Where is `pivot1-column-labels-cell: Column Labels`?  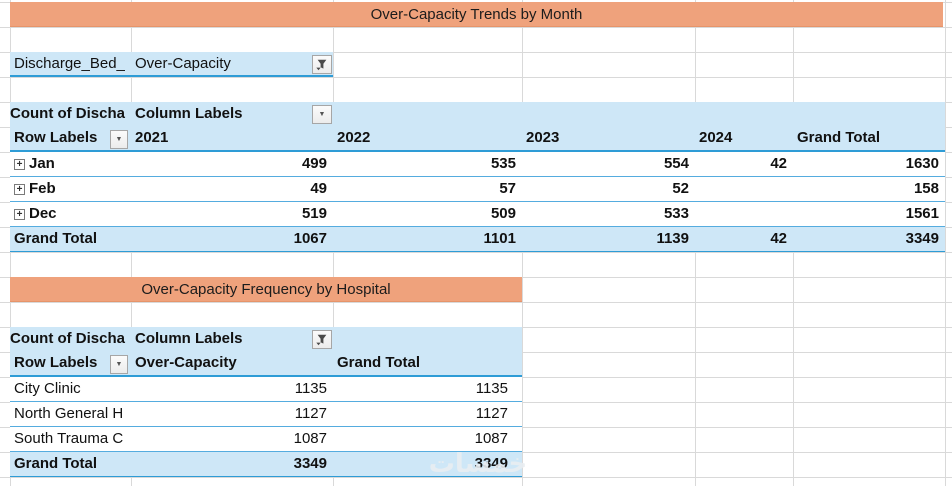 pivot1-column-labels-cell: Column Labels is located at coordinates (189, 113).